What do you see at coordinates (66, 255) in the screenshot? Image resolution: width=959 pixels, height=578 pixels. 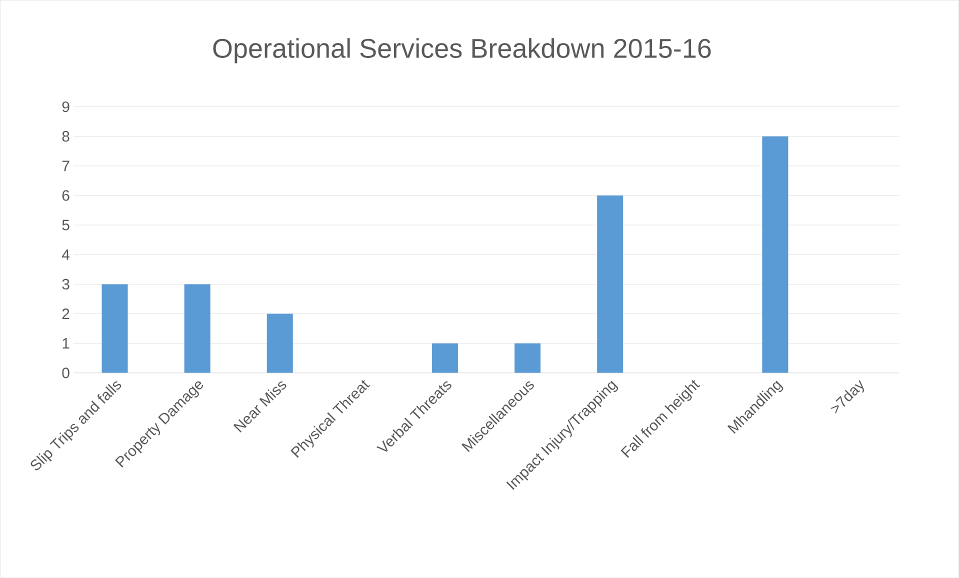 I see `y-tick-label: 4` at bounding box center [66, 255].